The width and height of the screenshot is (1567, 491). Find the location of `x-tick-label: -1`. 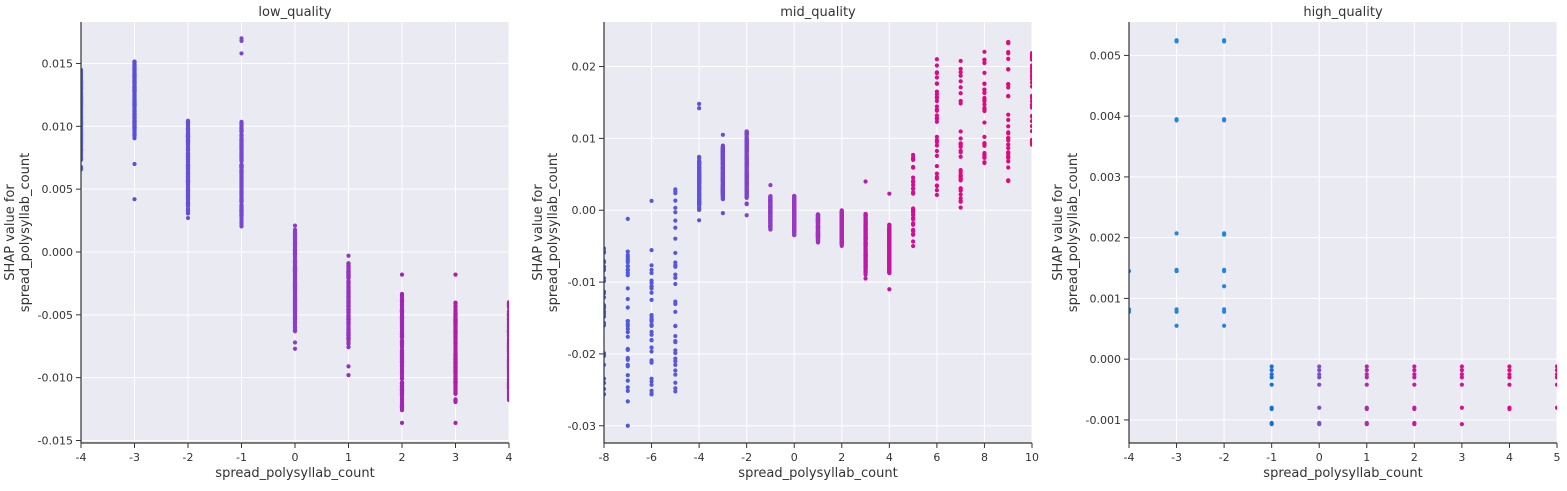

x-tick-label: -1 is located at coordinates (1271, 457).